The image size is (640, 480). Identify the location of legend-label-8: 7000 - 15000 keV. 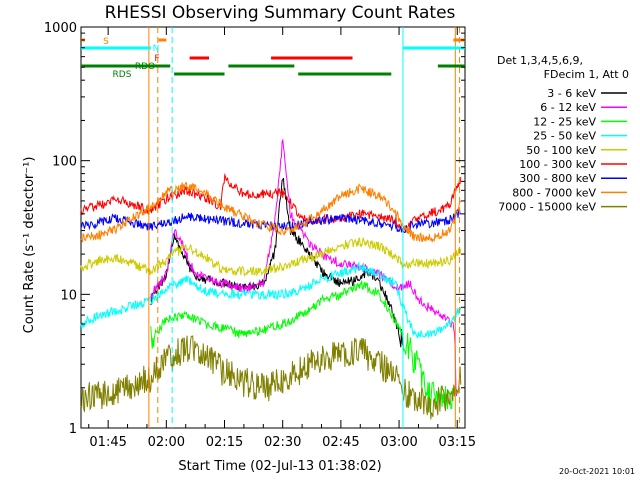
(547, 207).